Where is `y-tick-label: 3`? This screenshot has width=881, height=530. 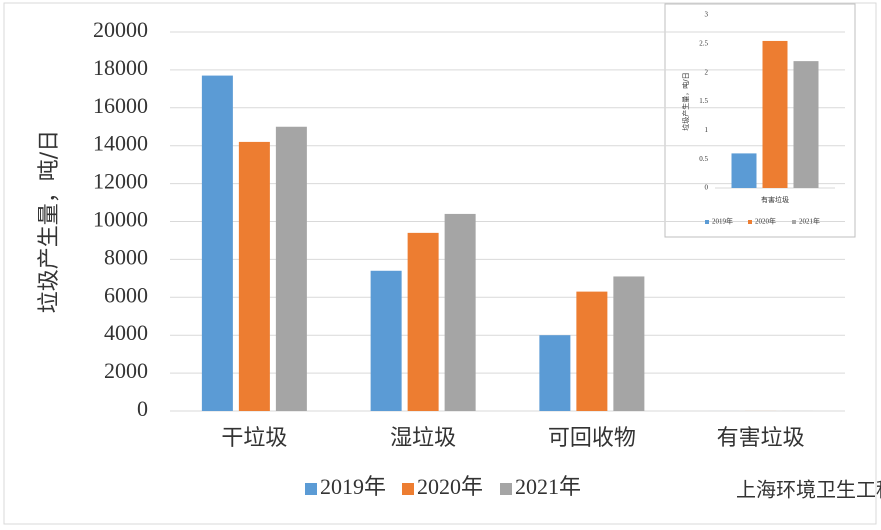
y-tick-label: 3 is located at coordinates (707, 15).